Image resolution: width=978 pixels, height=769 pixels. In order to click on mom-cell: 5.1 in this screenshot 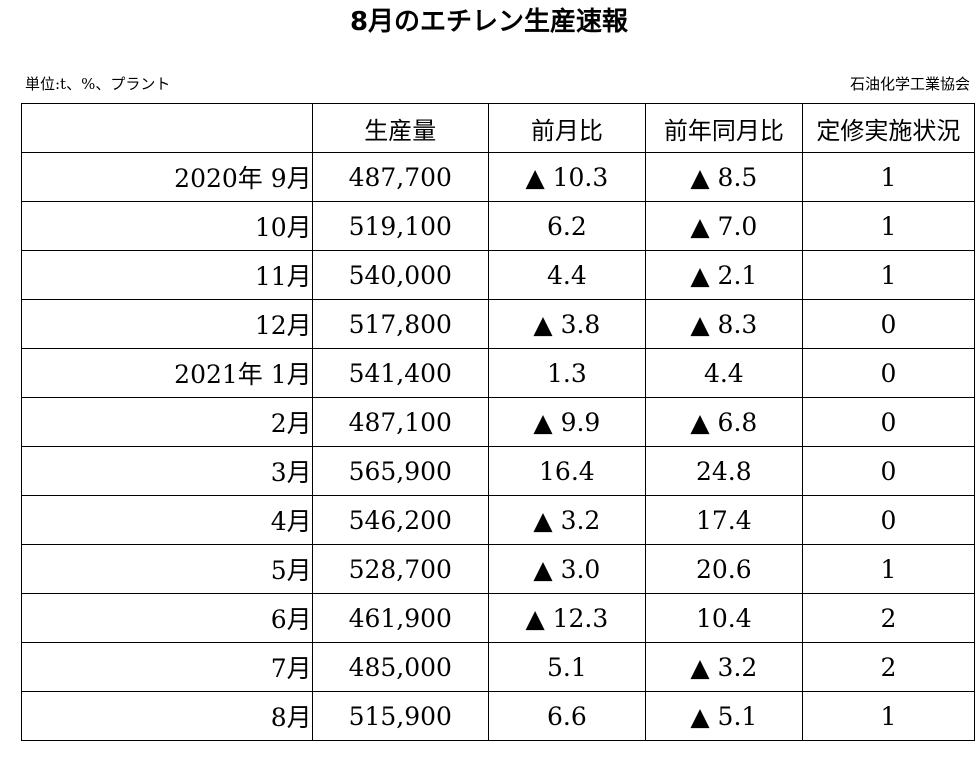, I will do `click(566, 667)`.